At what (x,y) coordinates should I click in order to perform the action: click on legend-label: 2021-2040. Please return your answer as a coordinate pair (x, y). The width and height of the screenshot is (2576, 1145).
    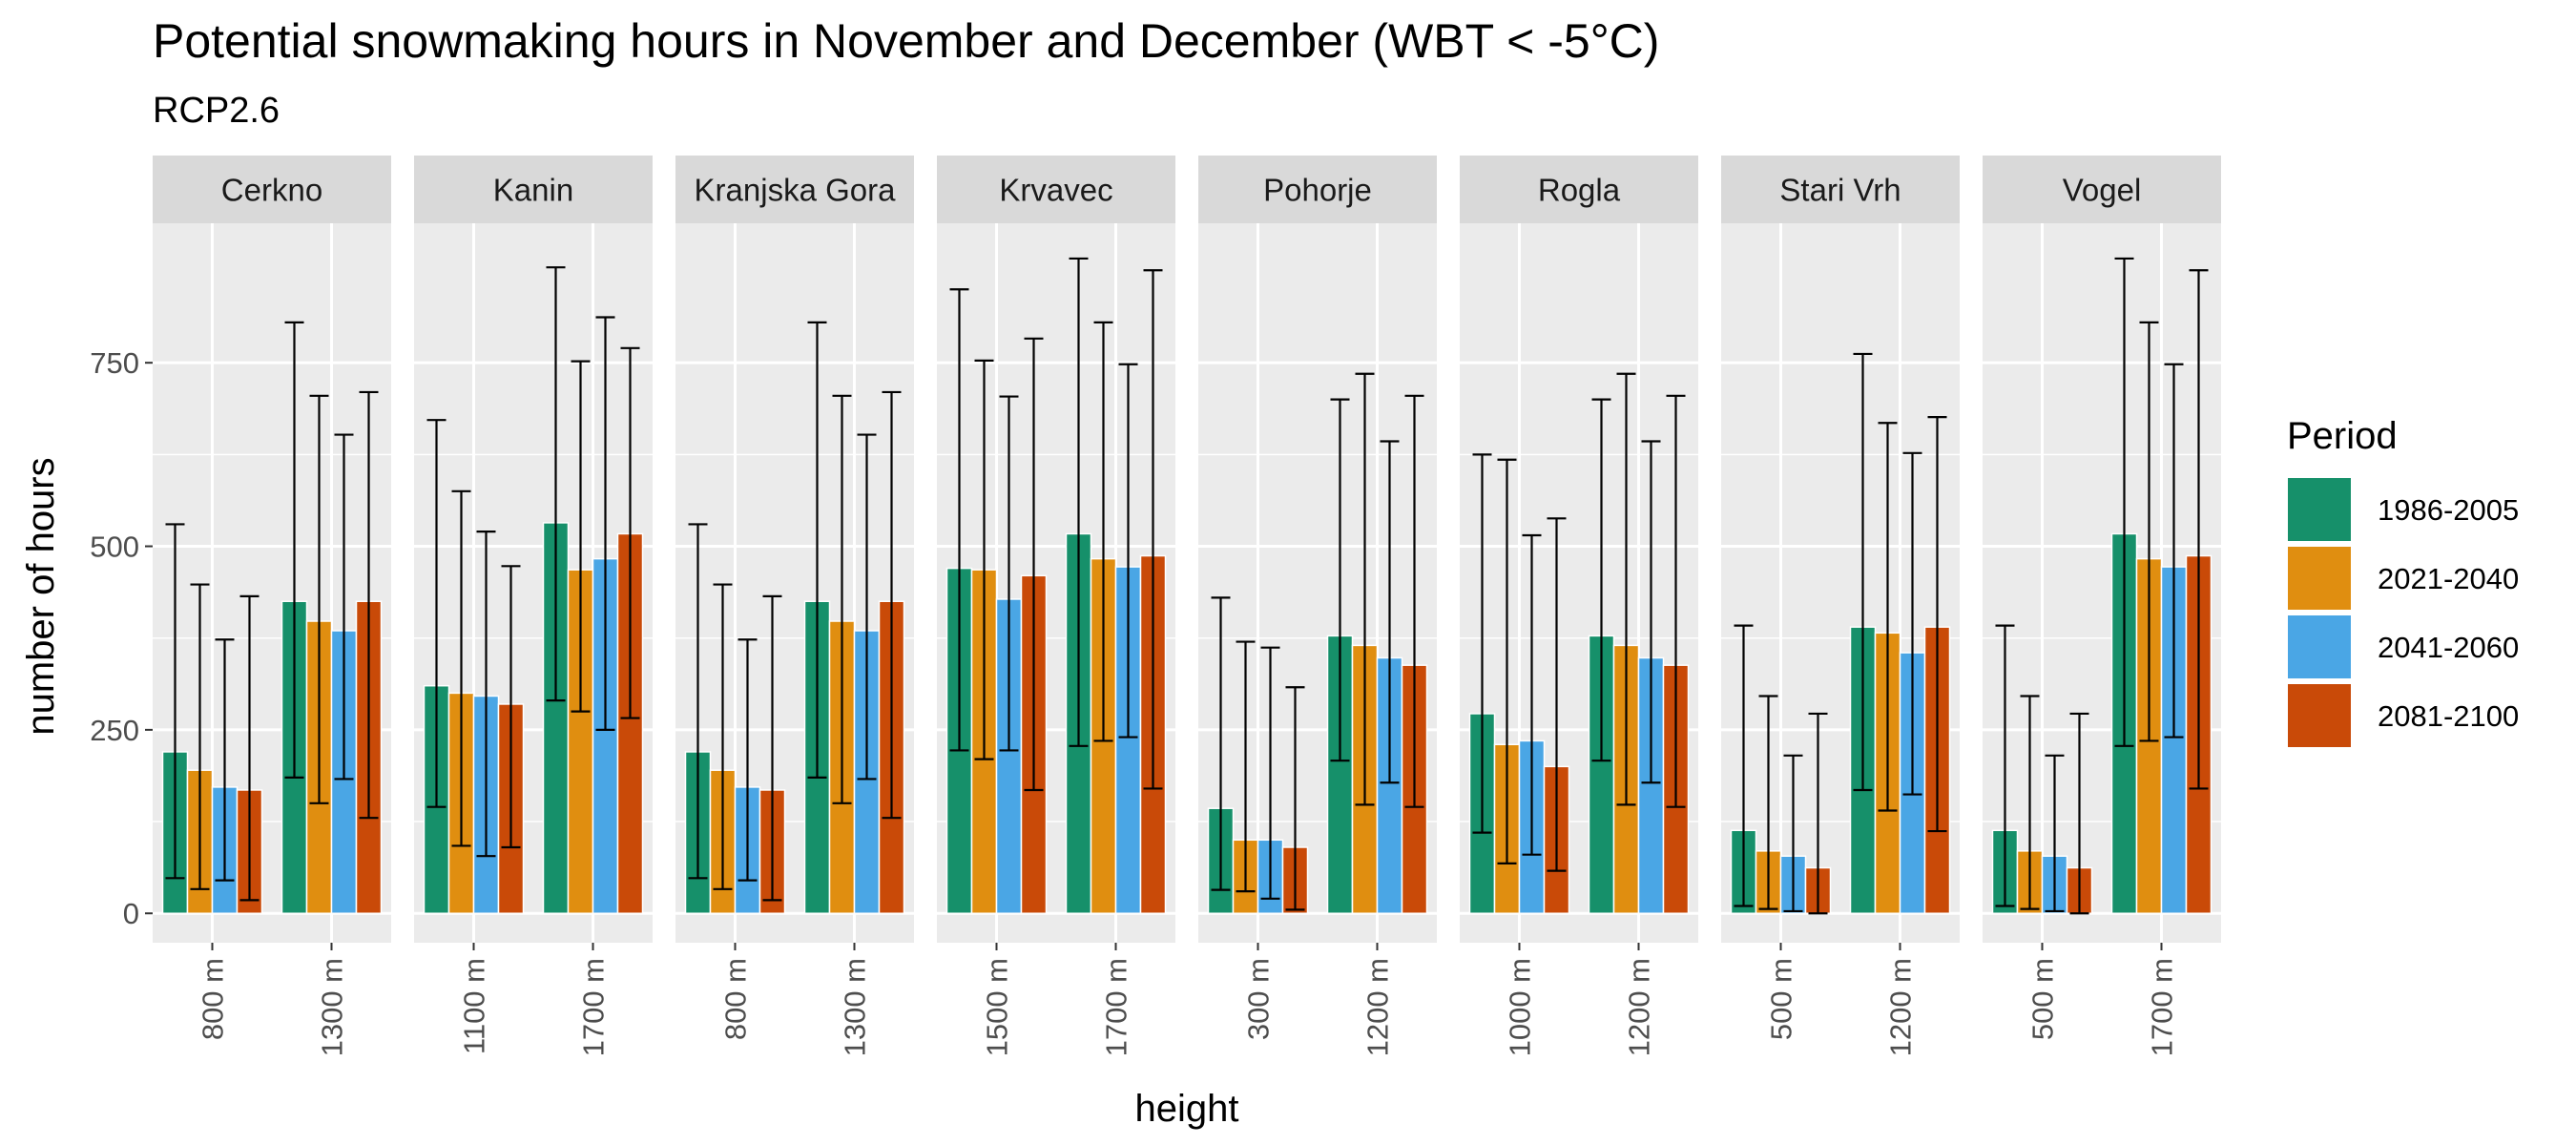
    Looking at the image, I should click on (2448, 578).